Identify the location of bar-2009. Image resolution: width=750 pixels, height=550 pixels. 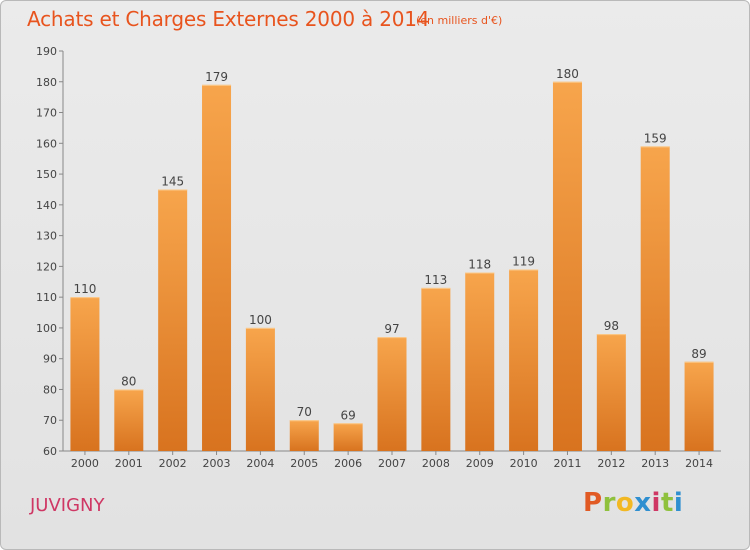
(480, 361).